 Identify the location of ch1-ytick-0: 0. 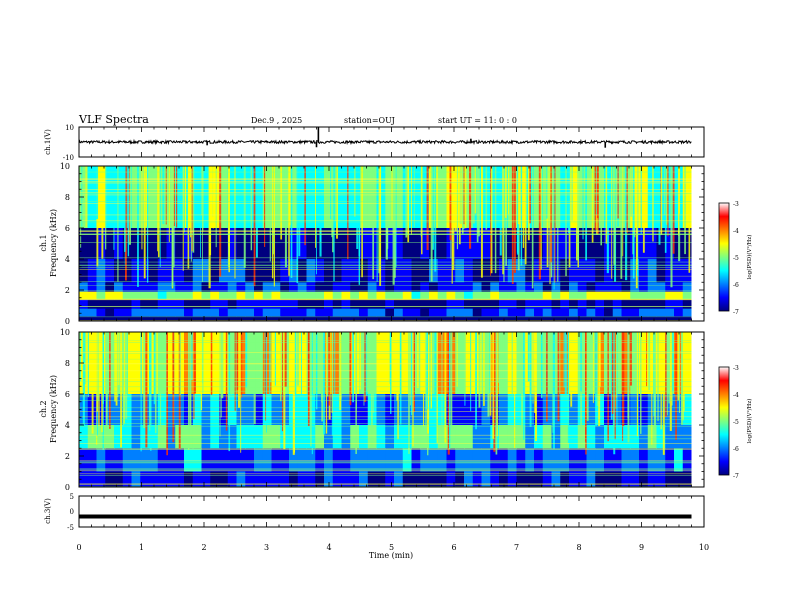
(67, 321).